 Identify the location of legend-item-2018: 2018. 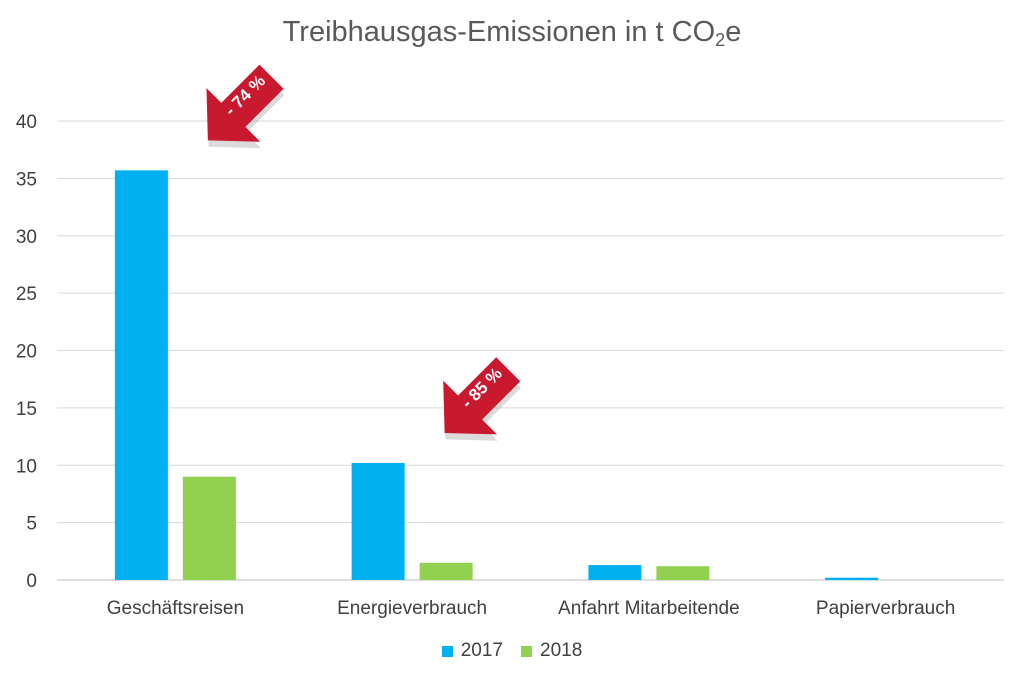
(551, 651).